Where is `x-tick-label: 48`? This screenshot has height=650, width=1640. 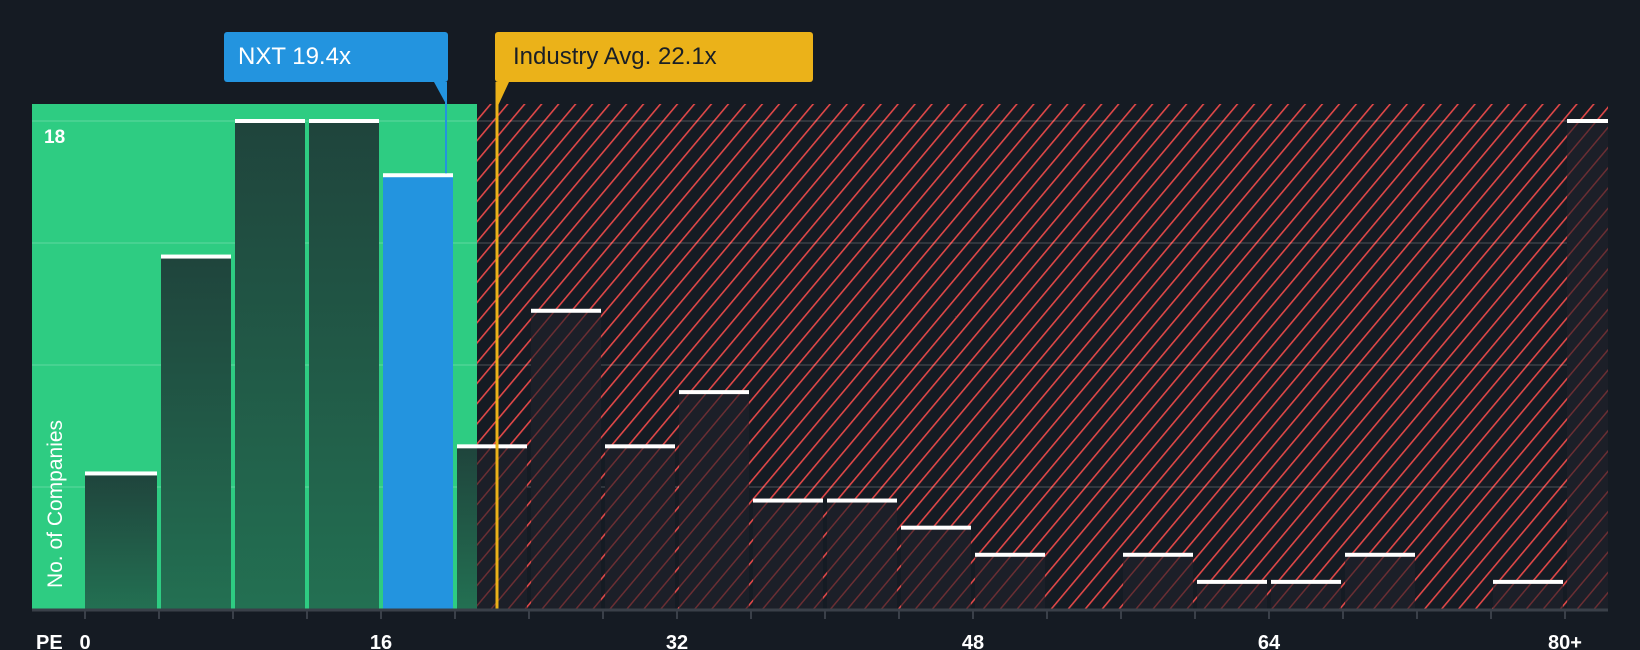
x-tick-label: 48 is located at coordinates (973, 641).